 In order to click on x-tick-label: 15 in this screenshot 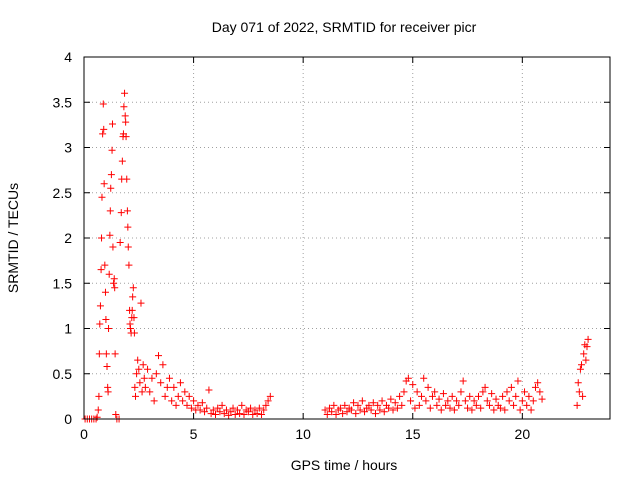, I will do `click(413, 434)`.